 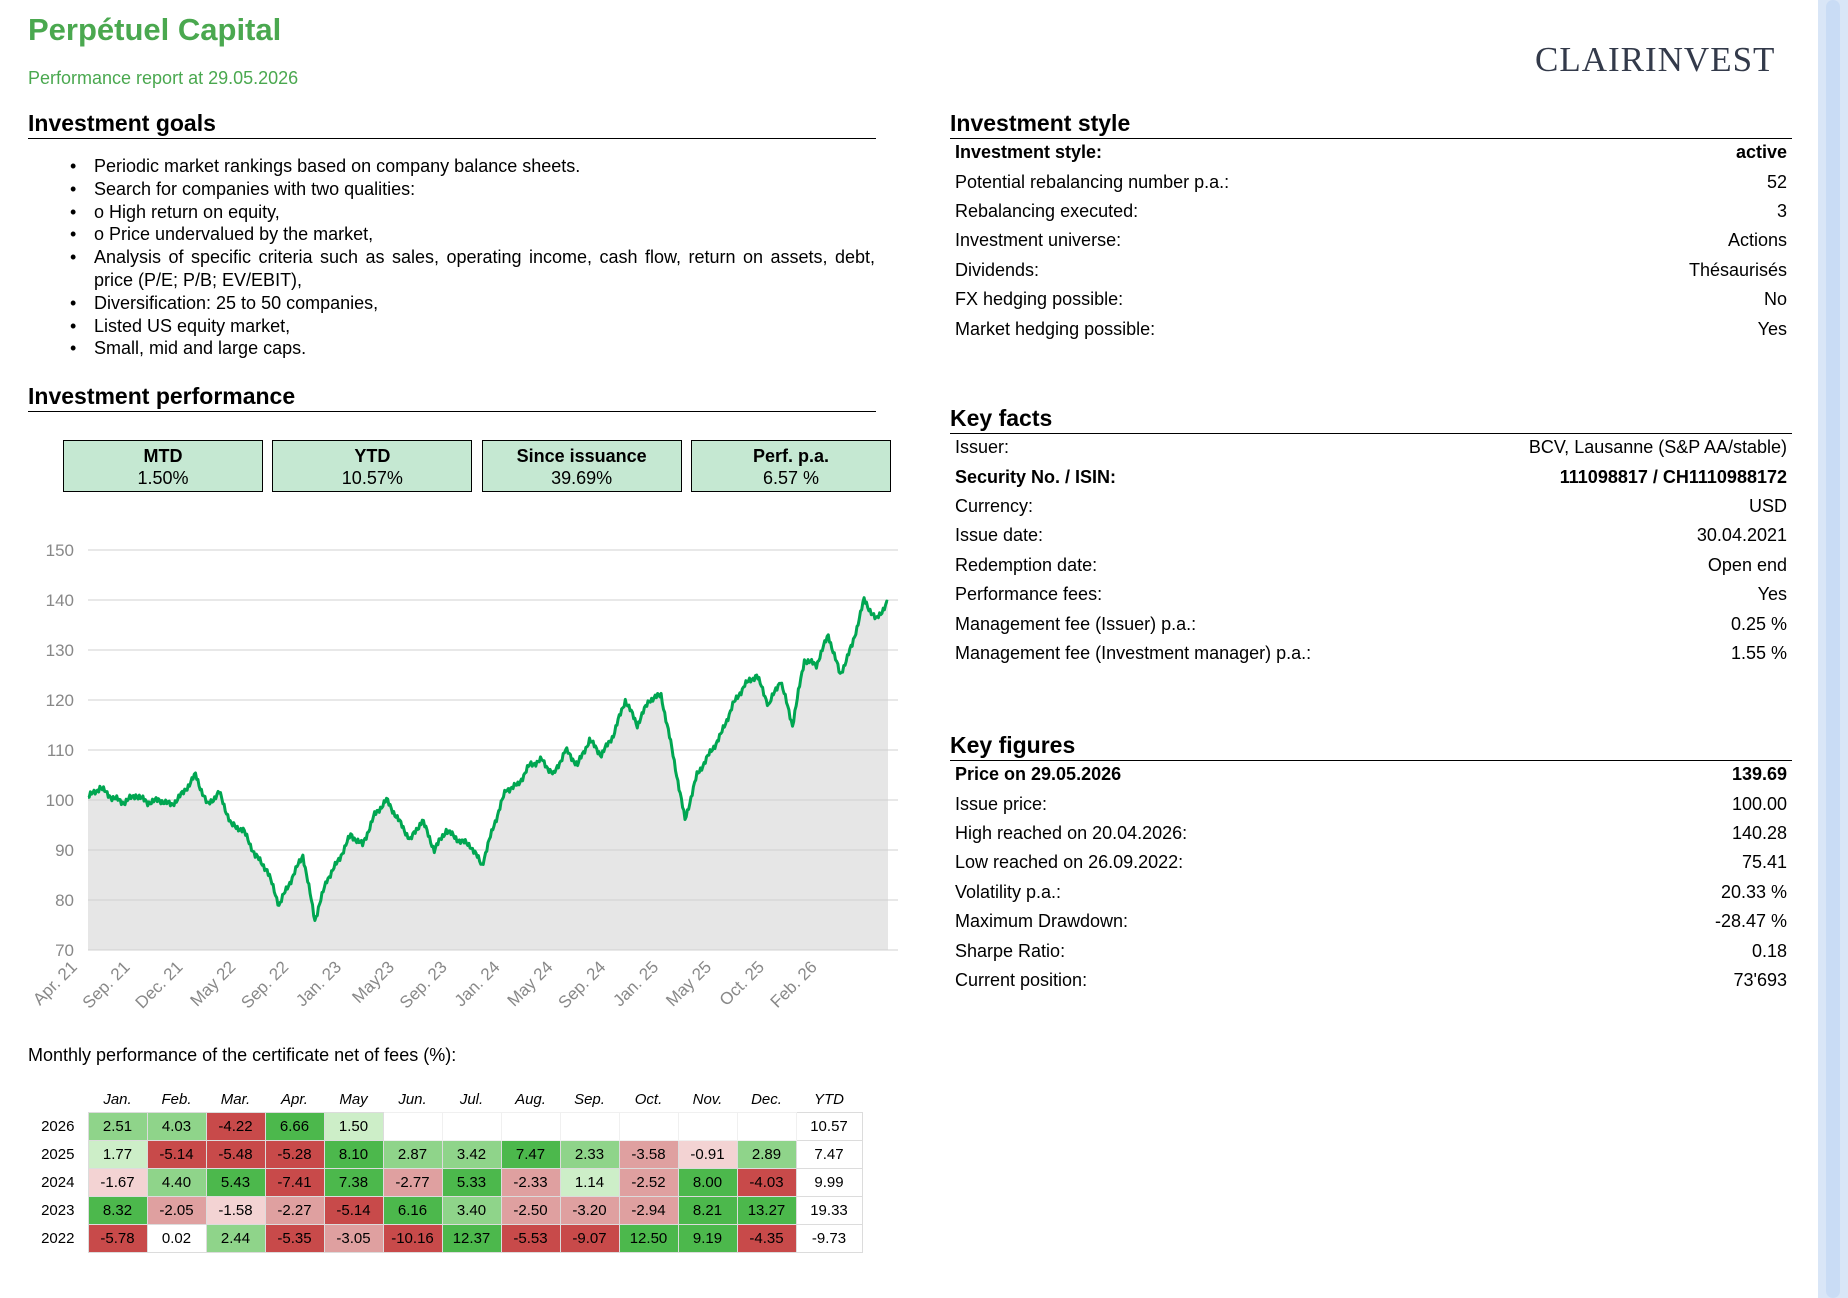 What do you see at coordinates (55, 983) in the screenshot?
I see `x-tick-label: Apr. 21` at bounding box center [55, 983].